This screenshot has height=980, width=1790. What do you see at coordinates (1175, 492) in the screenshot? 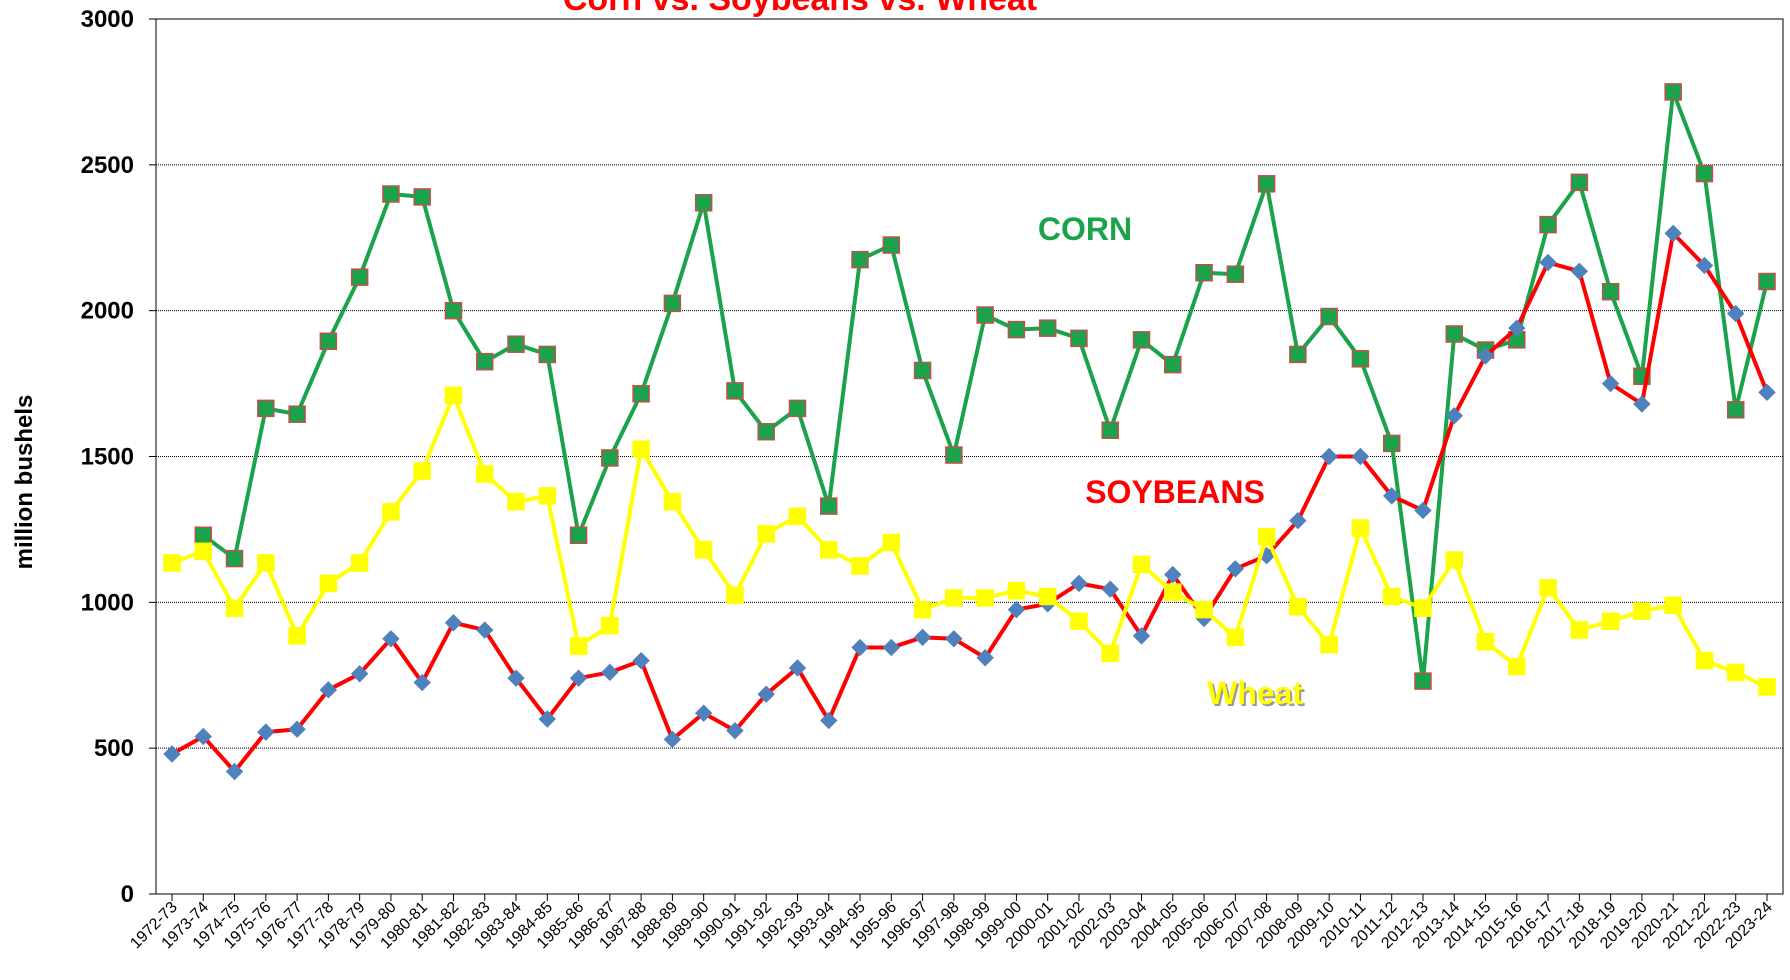
I see `series-label: SOYBEANS` at bounding box center [1175, 492].